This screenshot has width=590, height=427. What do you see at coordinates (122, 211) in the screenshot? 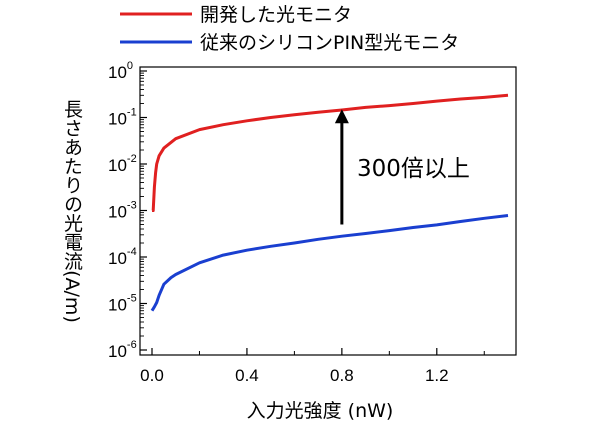
I see `y-tick-label: 10⁻³` at bounding box center [122, 211].